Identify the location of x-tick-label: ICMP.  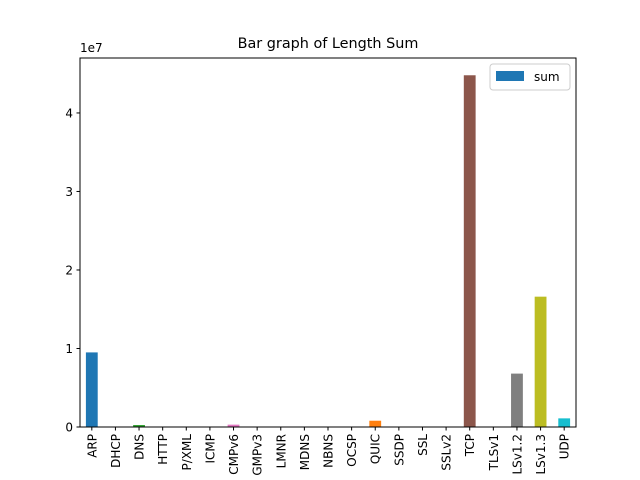
(210, 449).